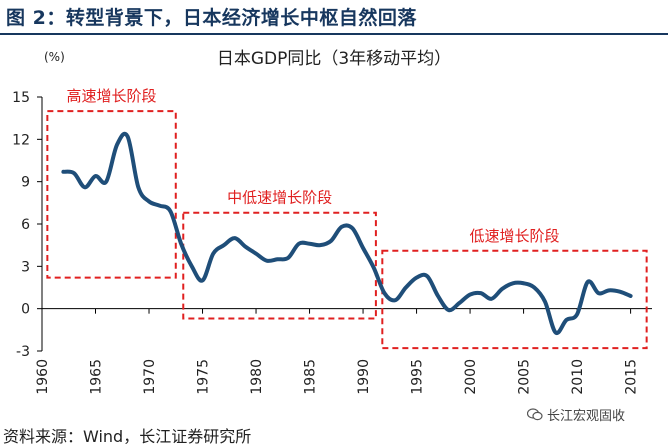 The height and width of the screenshot is (447, 668). Describe the element at coordinates (364, 377) in the screenshot. I see `x-tick-label: 1990` at that location.